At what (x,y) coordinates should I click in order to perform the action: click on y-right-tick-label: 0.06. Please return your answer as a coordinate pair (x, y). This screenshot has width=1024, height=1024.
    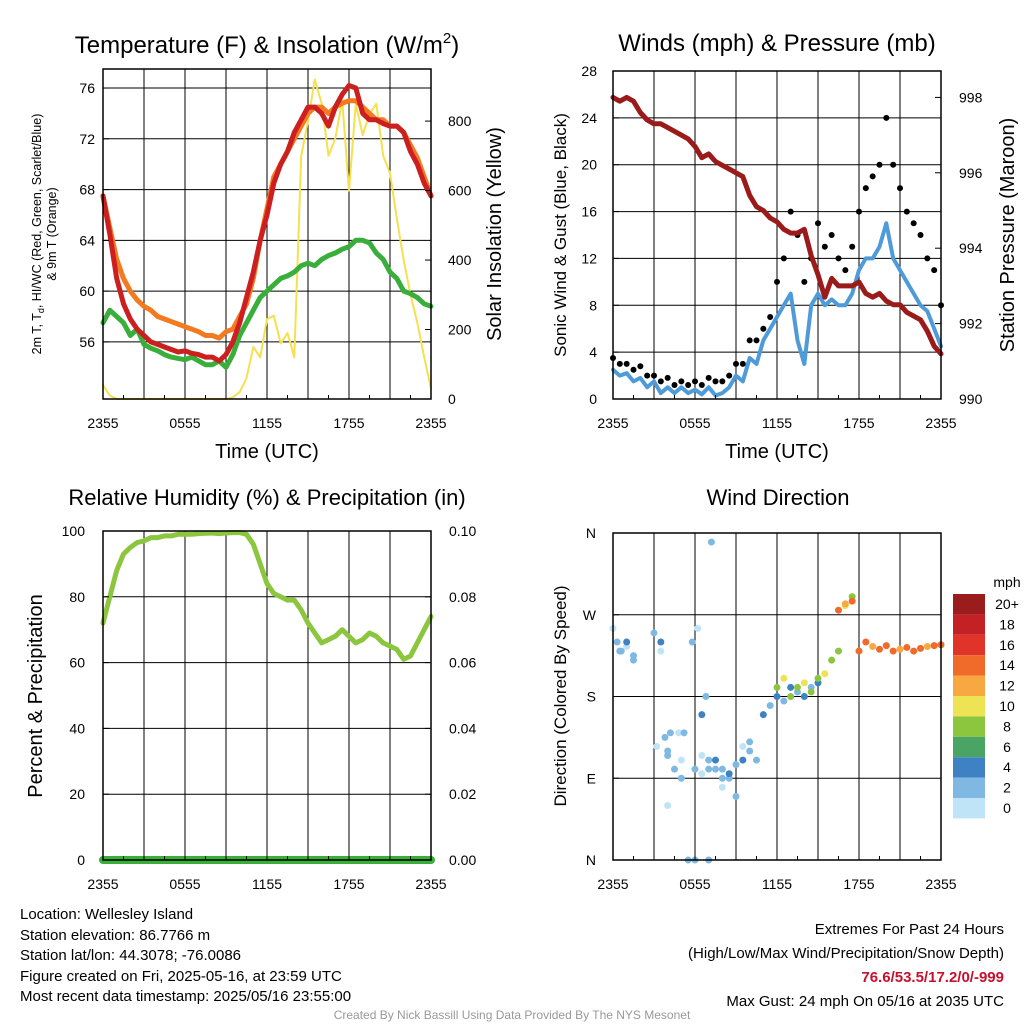
    Looking at the image, I should click on (462, 663).